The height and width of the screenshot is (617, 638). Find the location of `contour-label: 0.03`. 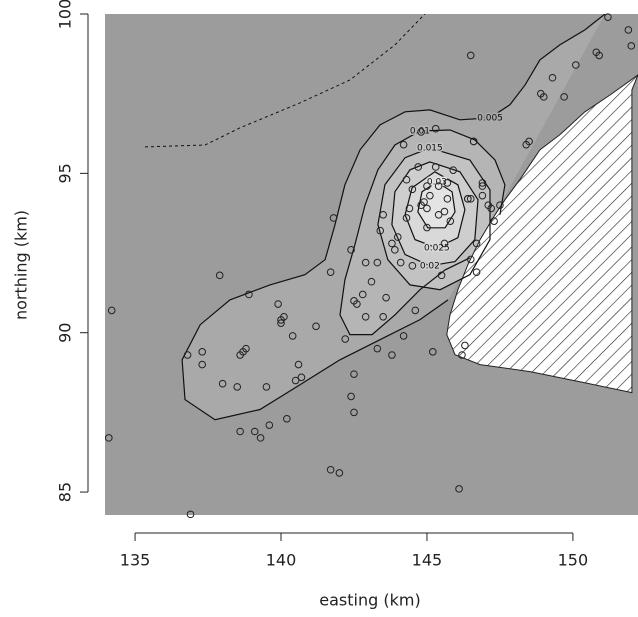

contour-label: 0.03 is located at coordinates (437, 182).